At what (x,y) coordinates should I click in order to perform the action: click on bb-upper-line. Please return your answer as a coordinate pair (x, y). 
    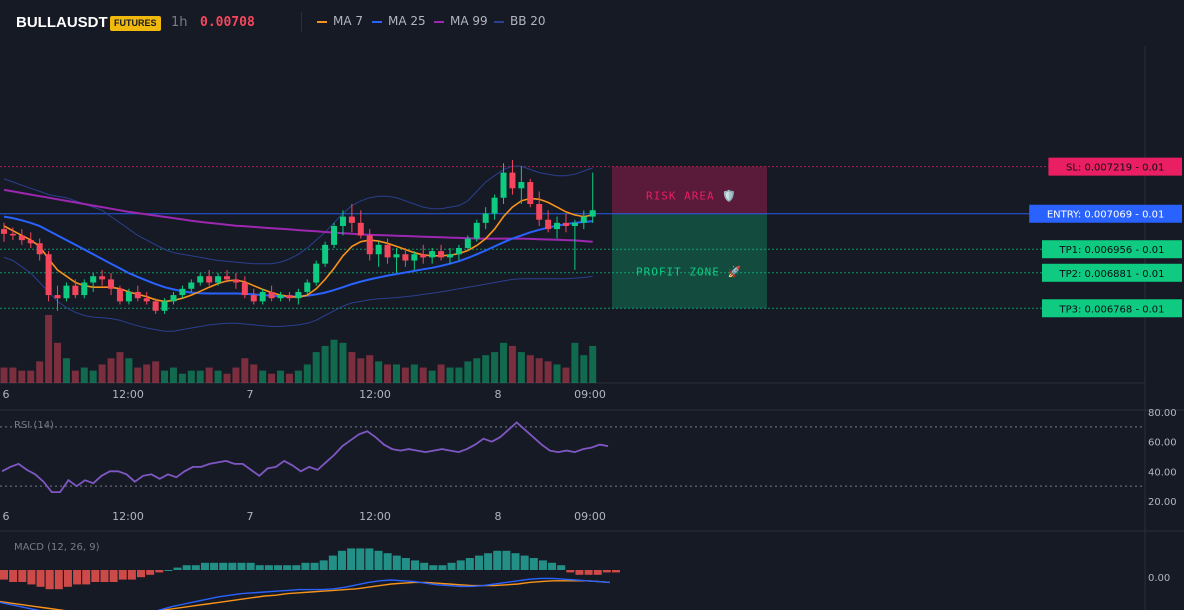
    Looking at the image, I should click on (298, 215).